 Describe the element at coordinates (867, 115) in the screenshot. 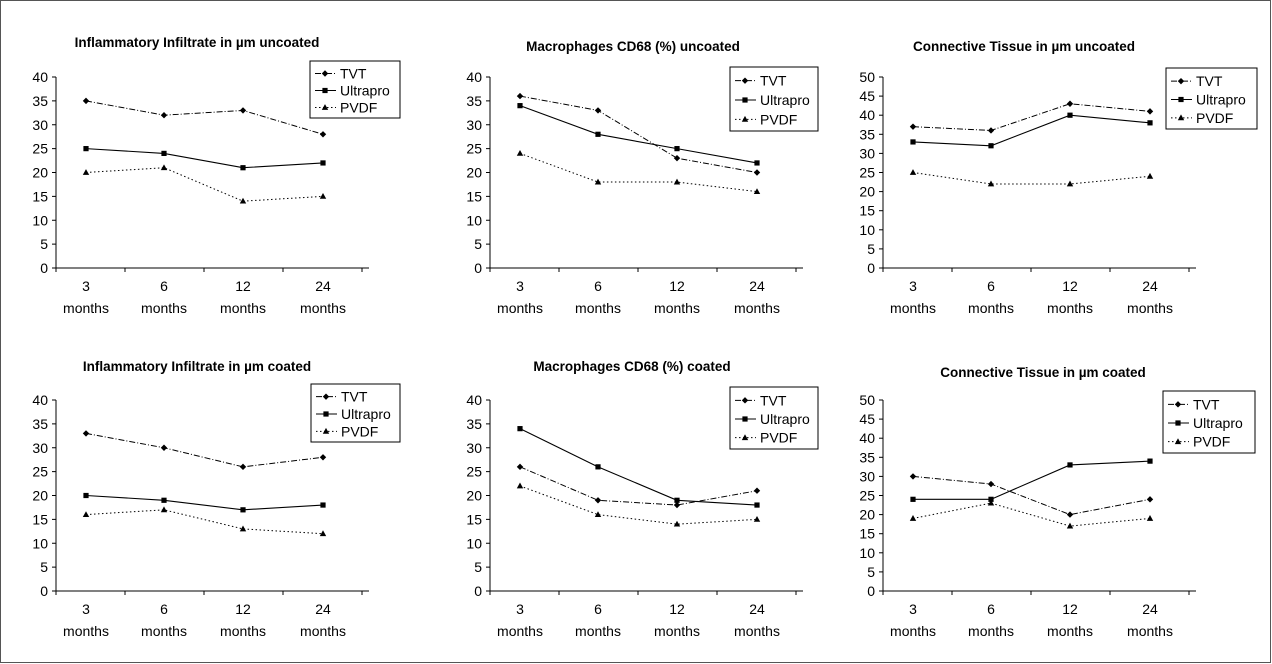

I see `y-tick-label: 40` at that location.